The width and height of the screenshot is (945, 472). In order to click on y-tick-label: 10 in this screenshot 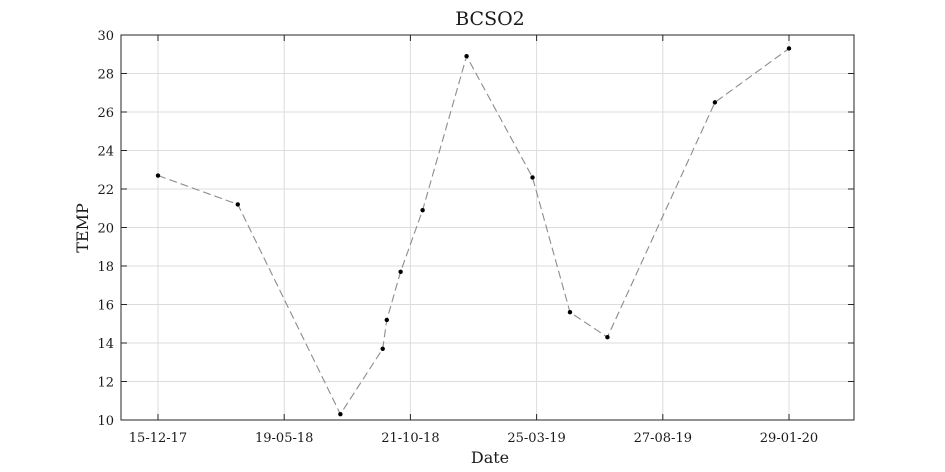, I will do `click(105, 421)`.